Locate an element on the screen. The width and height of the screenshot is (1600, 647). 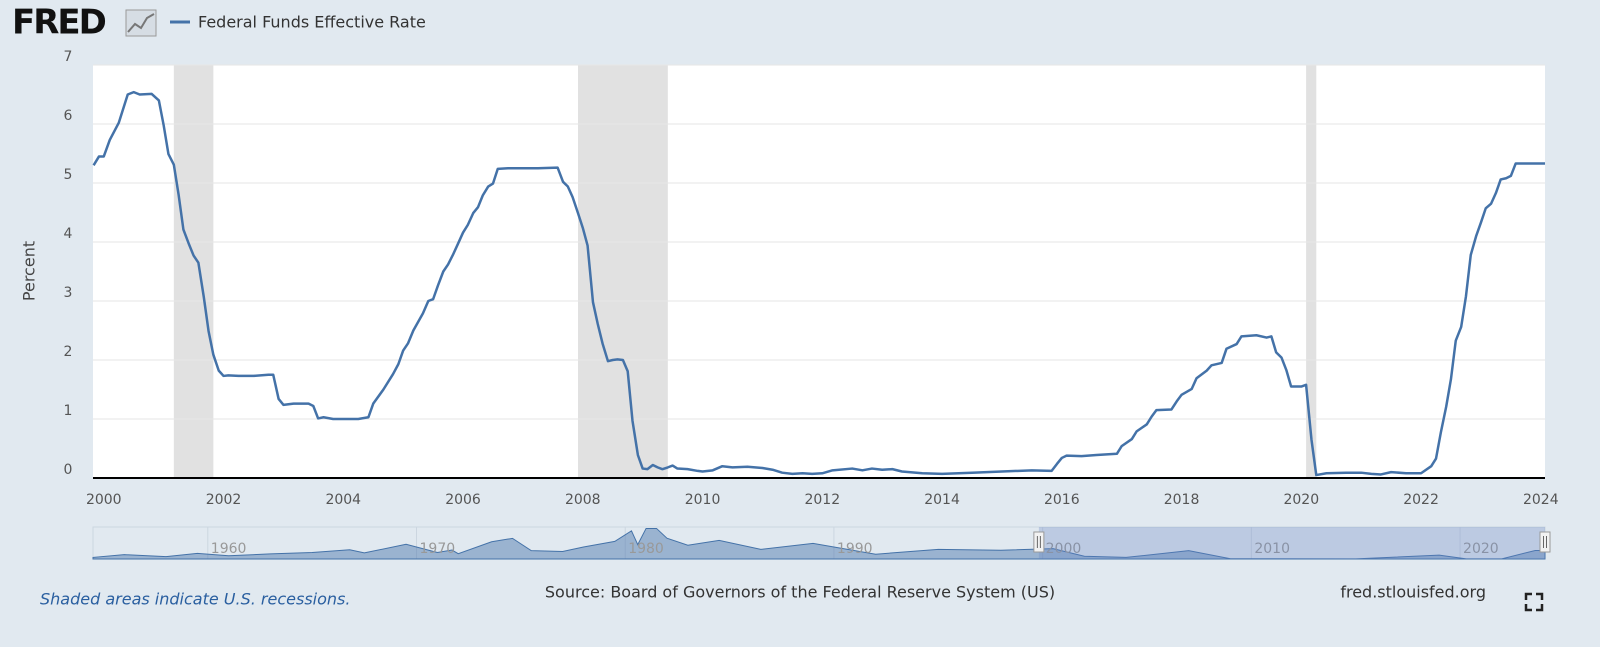
x-tick-label: 2000 is located at coordinates (104, 500).